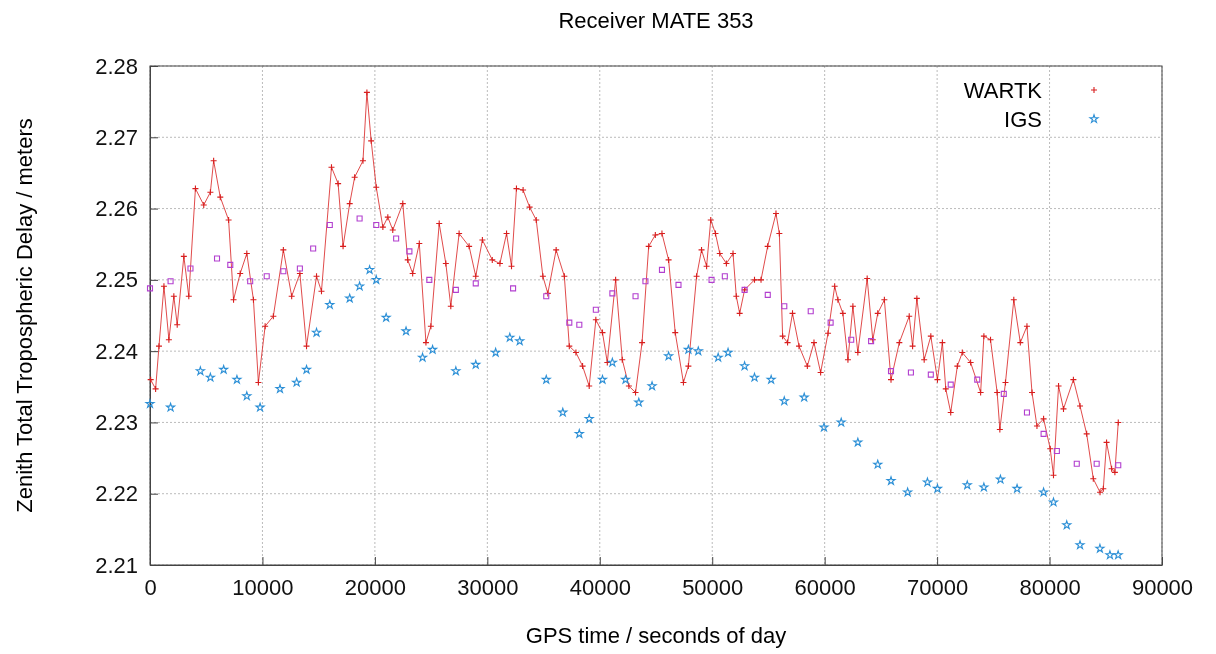 This screenshot has height=654, width=1216. What do you see at coordinates (263, 587) in the screenshot?
I see `x-tick-label: 10000` at bounding box center [263, 587].